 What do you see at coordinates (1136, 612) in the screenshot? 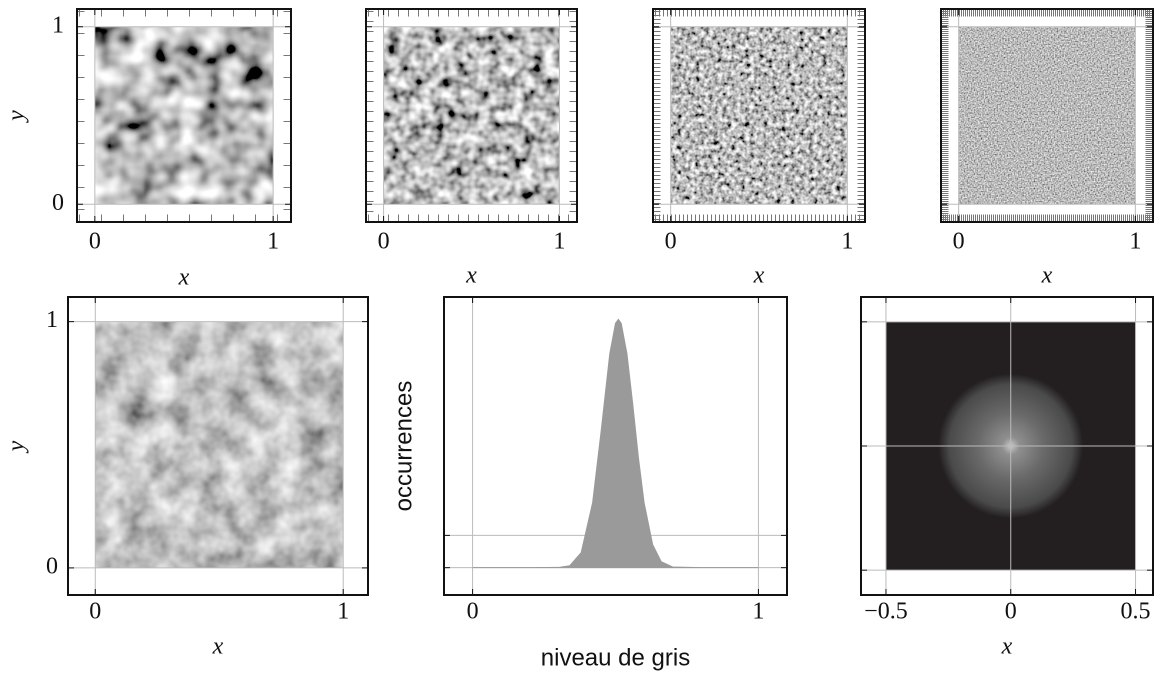
I see `x-tick-label: 0.5` at bounding box center [1136, 612].